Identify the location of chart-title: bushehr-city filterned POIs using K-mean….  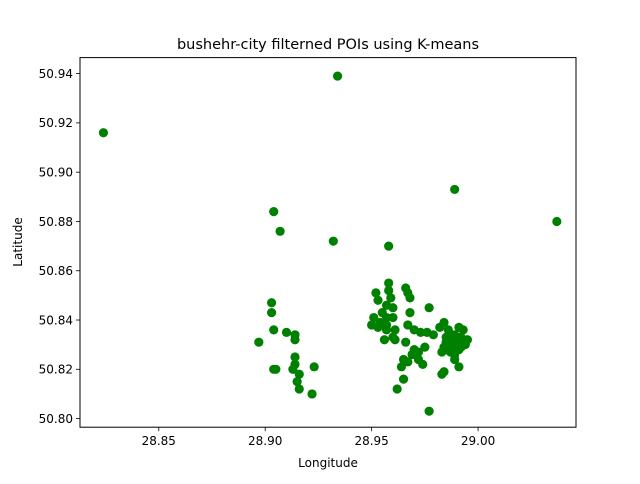
(328, 45).